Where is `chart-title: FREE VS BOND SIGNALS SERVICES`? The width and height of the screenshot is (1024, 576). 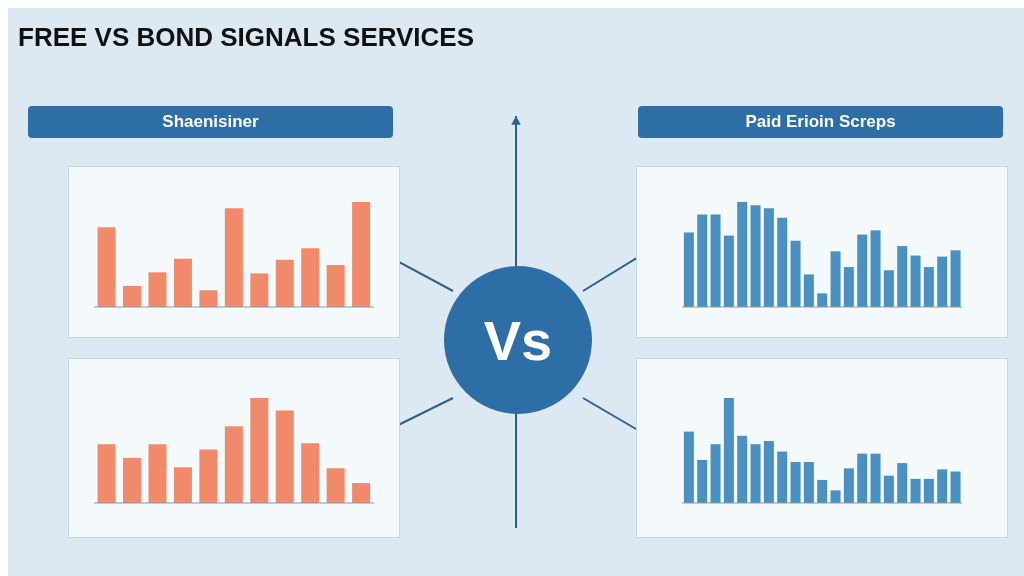 chart-title: FREE VS BOND SIGNALS SERVICES is located at coordinates (246, 37).